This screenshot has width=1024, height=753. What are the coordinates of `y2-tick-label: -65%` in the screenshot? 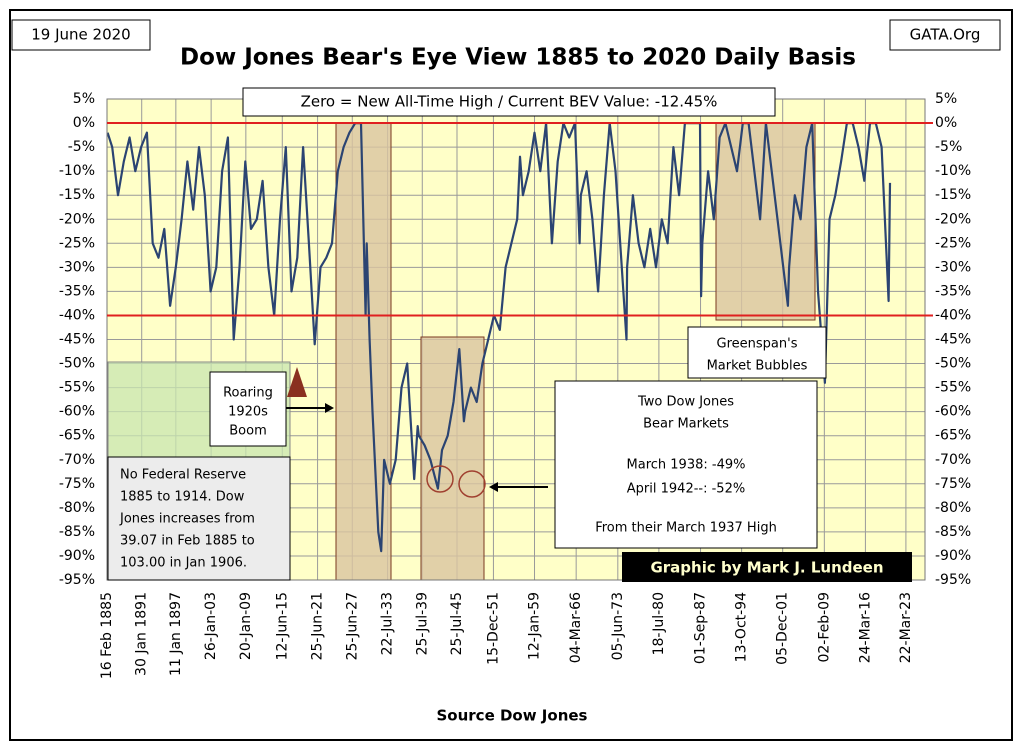 It's located at (953, 436).